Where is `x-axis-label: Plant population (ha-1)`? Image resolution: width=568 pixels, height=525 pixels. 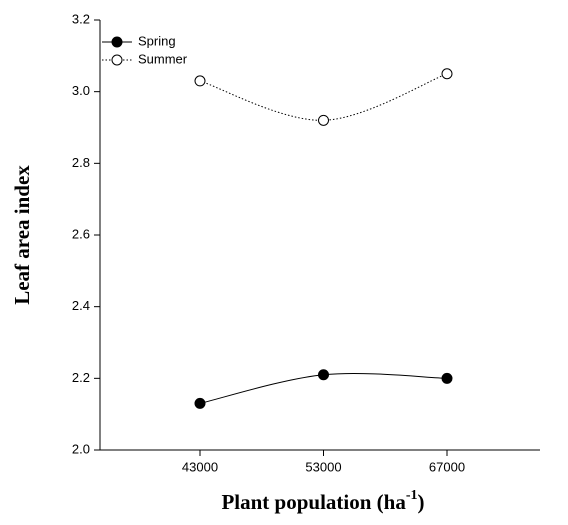 x-axis-label: Plant population (ha-1) is located at coordinates (322, 501).